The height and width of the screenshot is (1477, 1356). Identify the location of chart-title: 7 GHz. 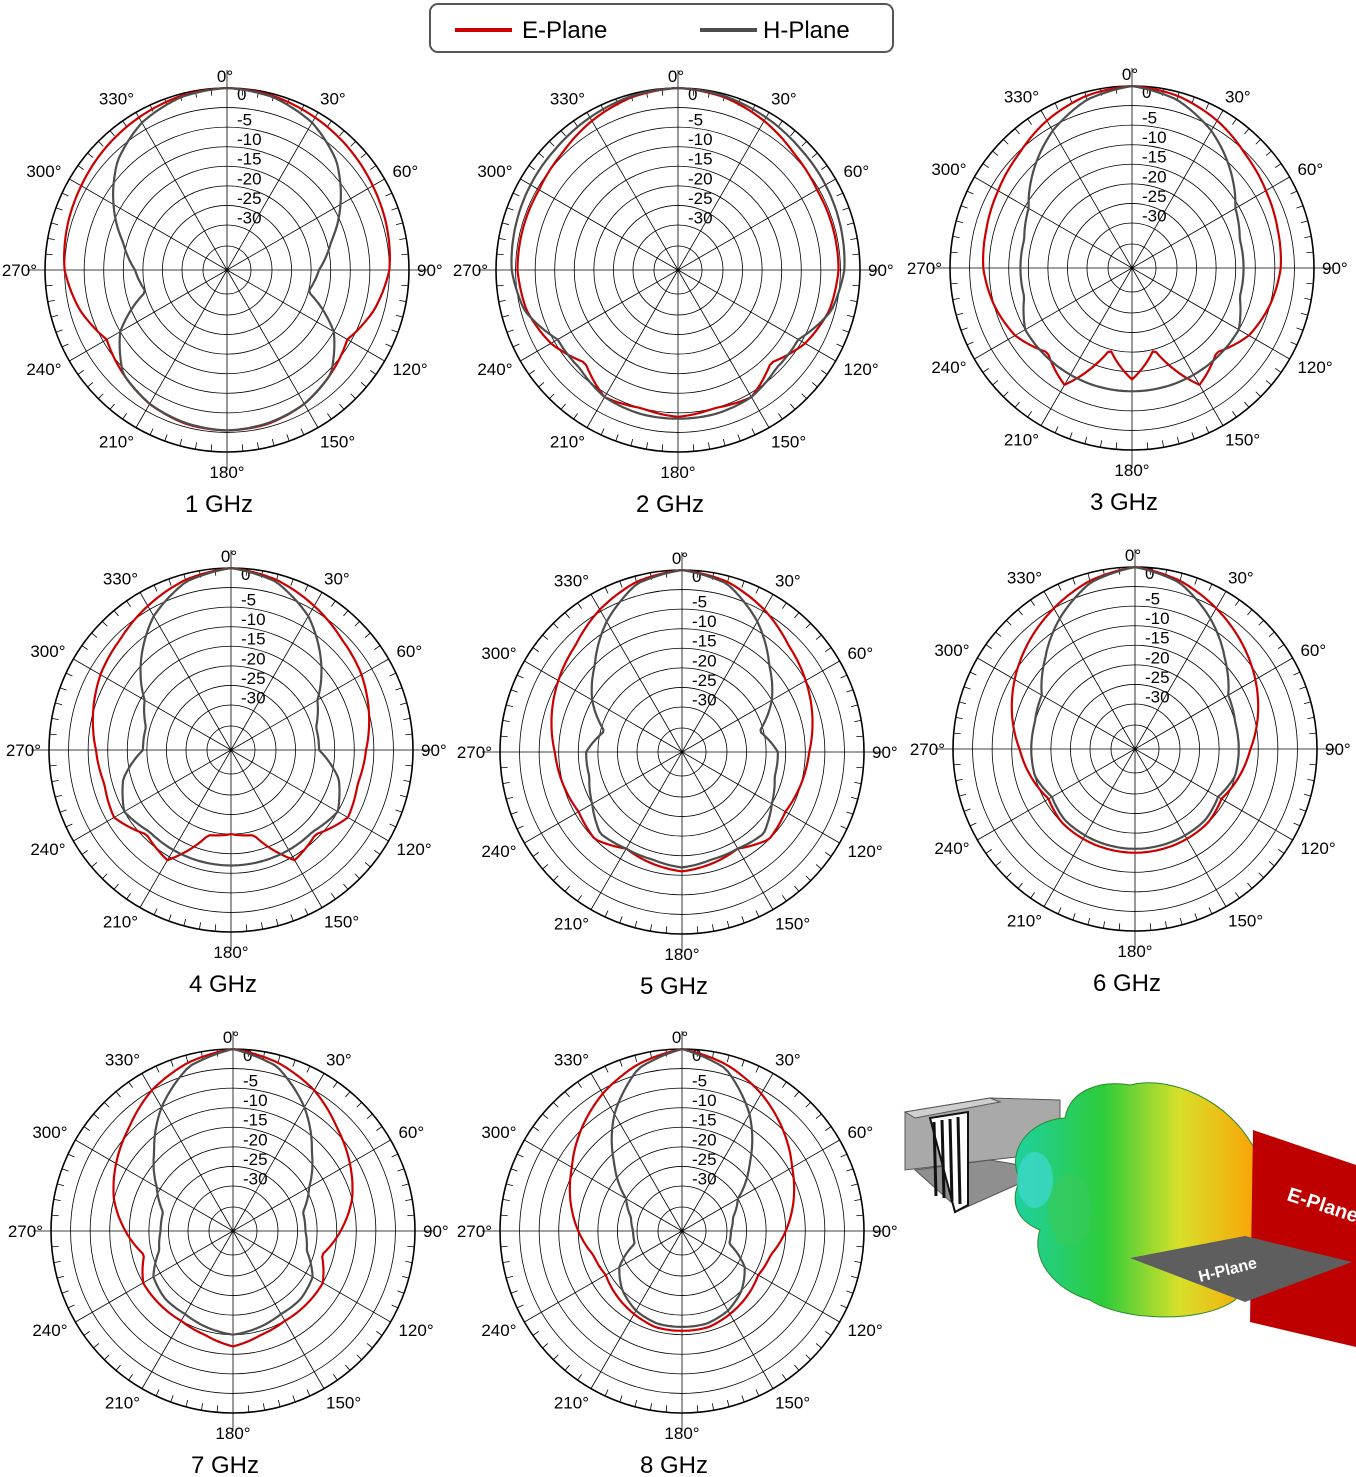
(225, 1464).